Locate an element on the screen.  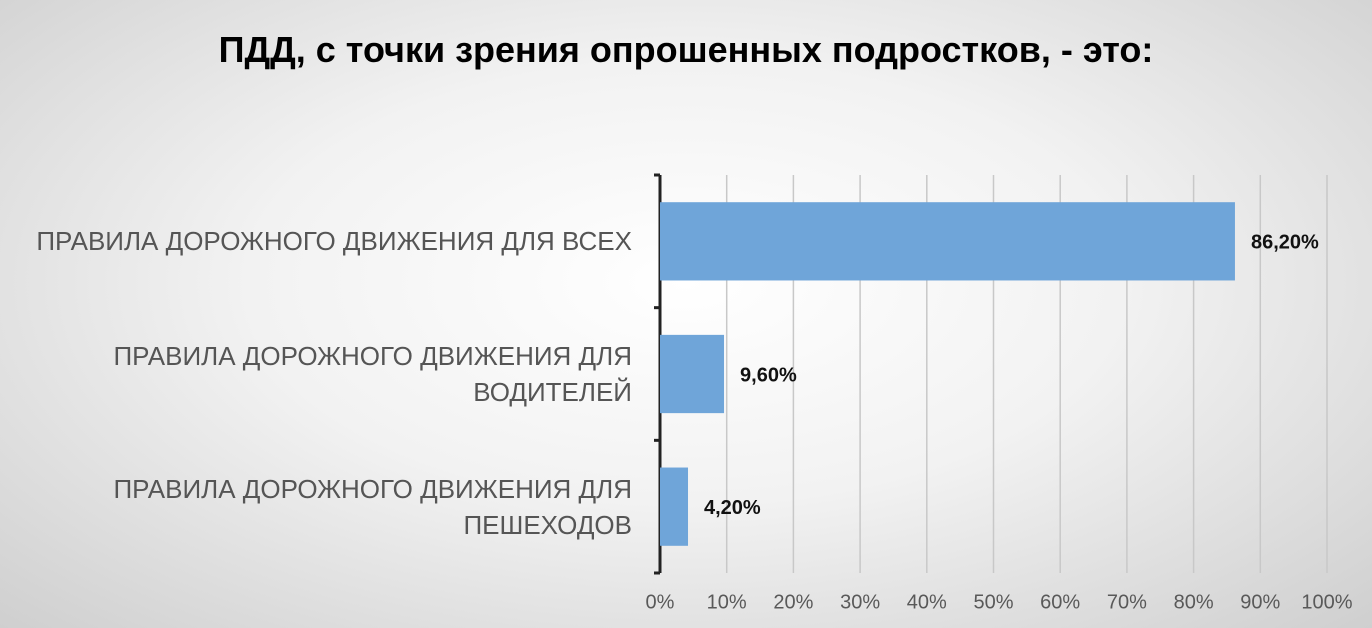
category-label: ПРАВИЛА ДОРОЖНОГО ДВИЖЕНИЯ ДЛЯ ПЕШЕХОДОВ is located at coordinates (317, 506).